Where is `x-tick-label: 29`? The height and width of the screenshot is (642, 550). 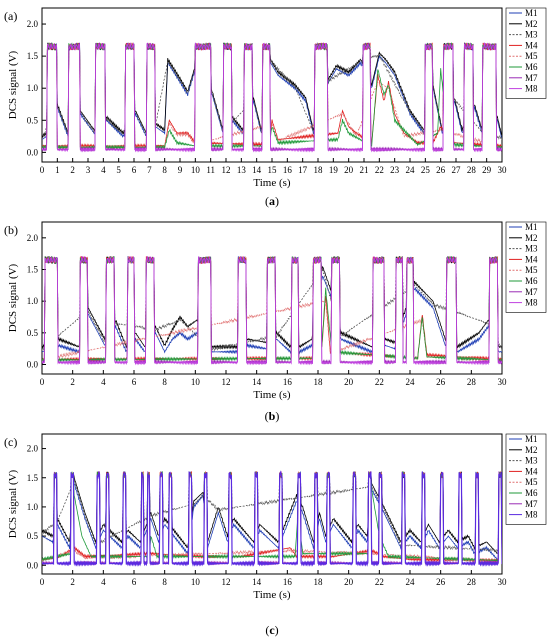 x-tick-label: 29 is located at coordinates (487, 170).